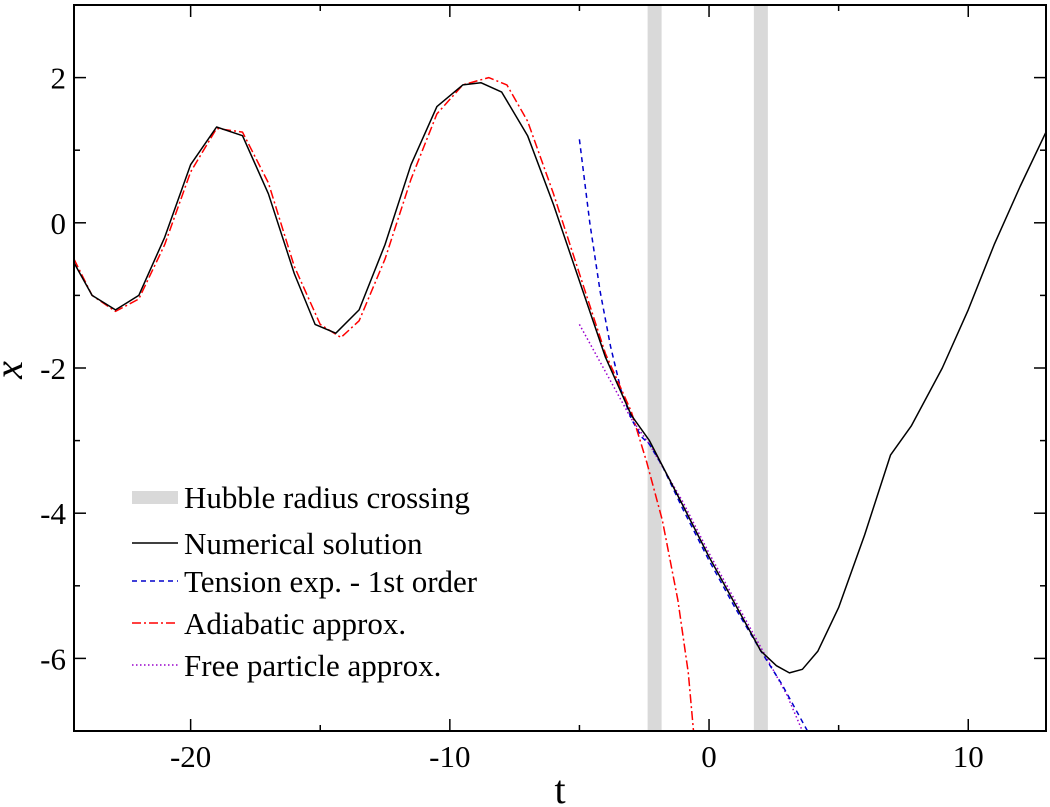 The image size is (1050, 807). Describe the element at coordinates (53, 368) in the screenshot. I see `y-tick-label-2: -2` at that location.